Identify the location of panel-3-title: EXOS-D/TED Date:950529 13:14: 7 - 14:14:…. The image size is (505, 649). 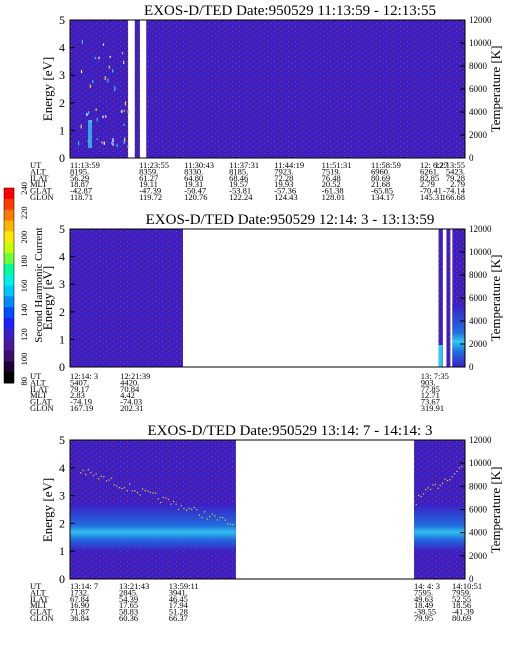
(290, 431).